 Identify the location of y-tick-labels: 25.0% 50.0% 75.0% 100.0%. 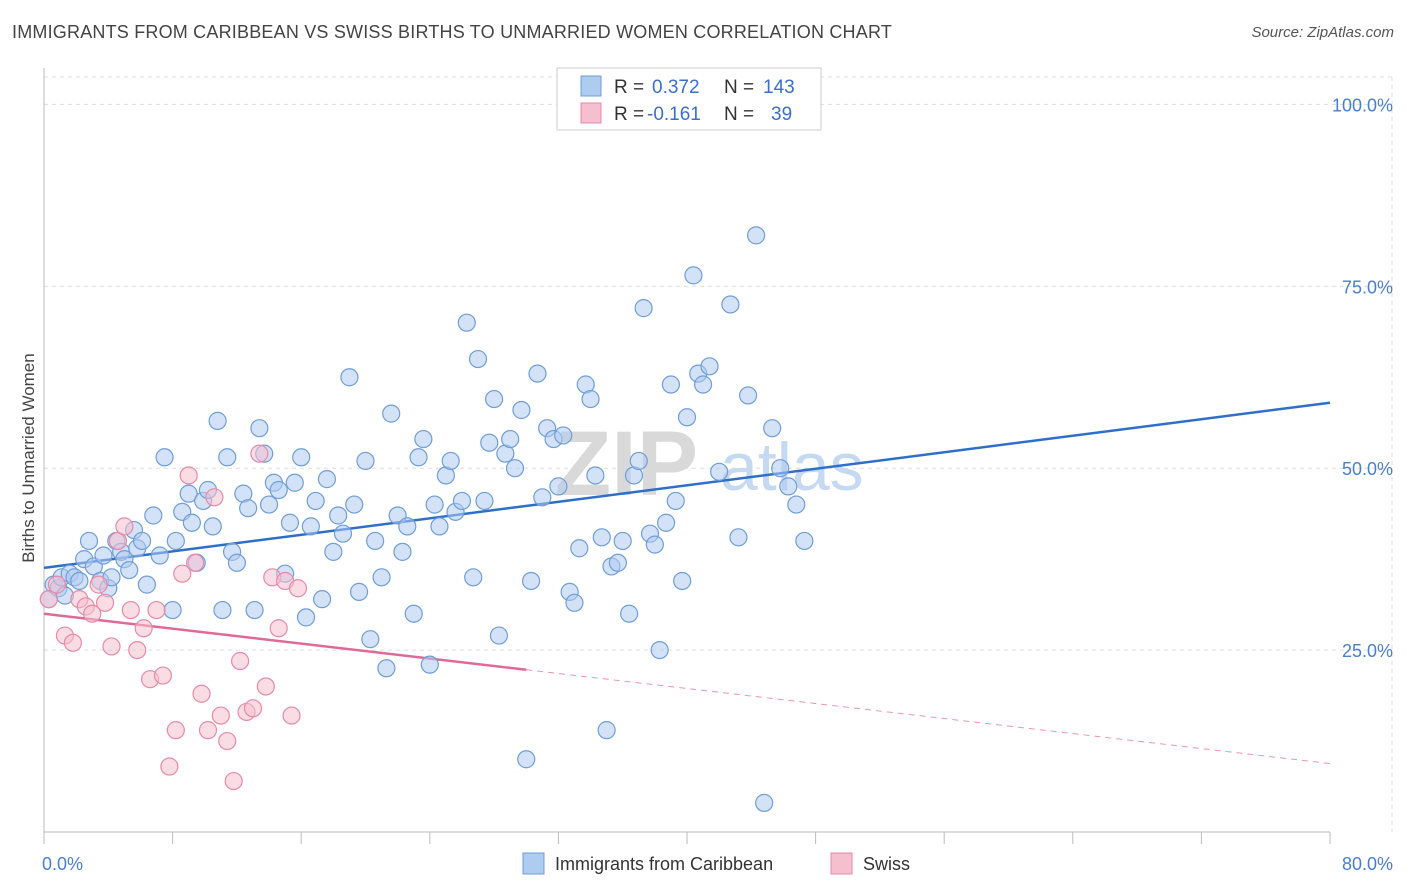
(1362, 378).